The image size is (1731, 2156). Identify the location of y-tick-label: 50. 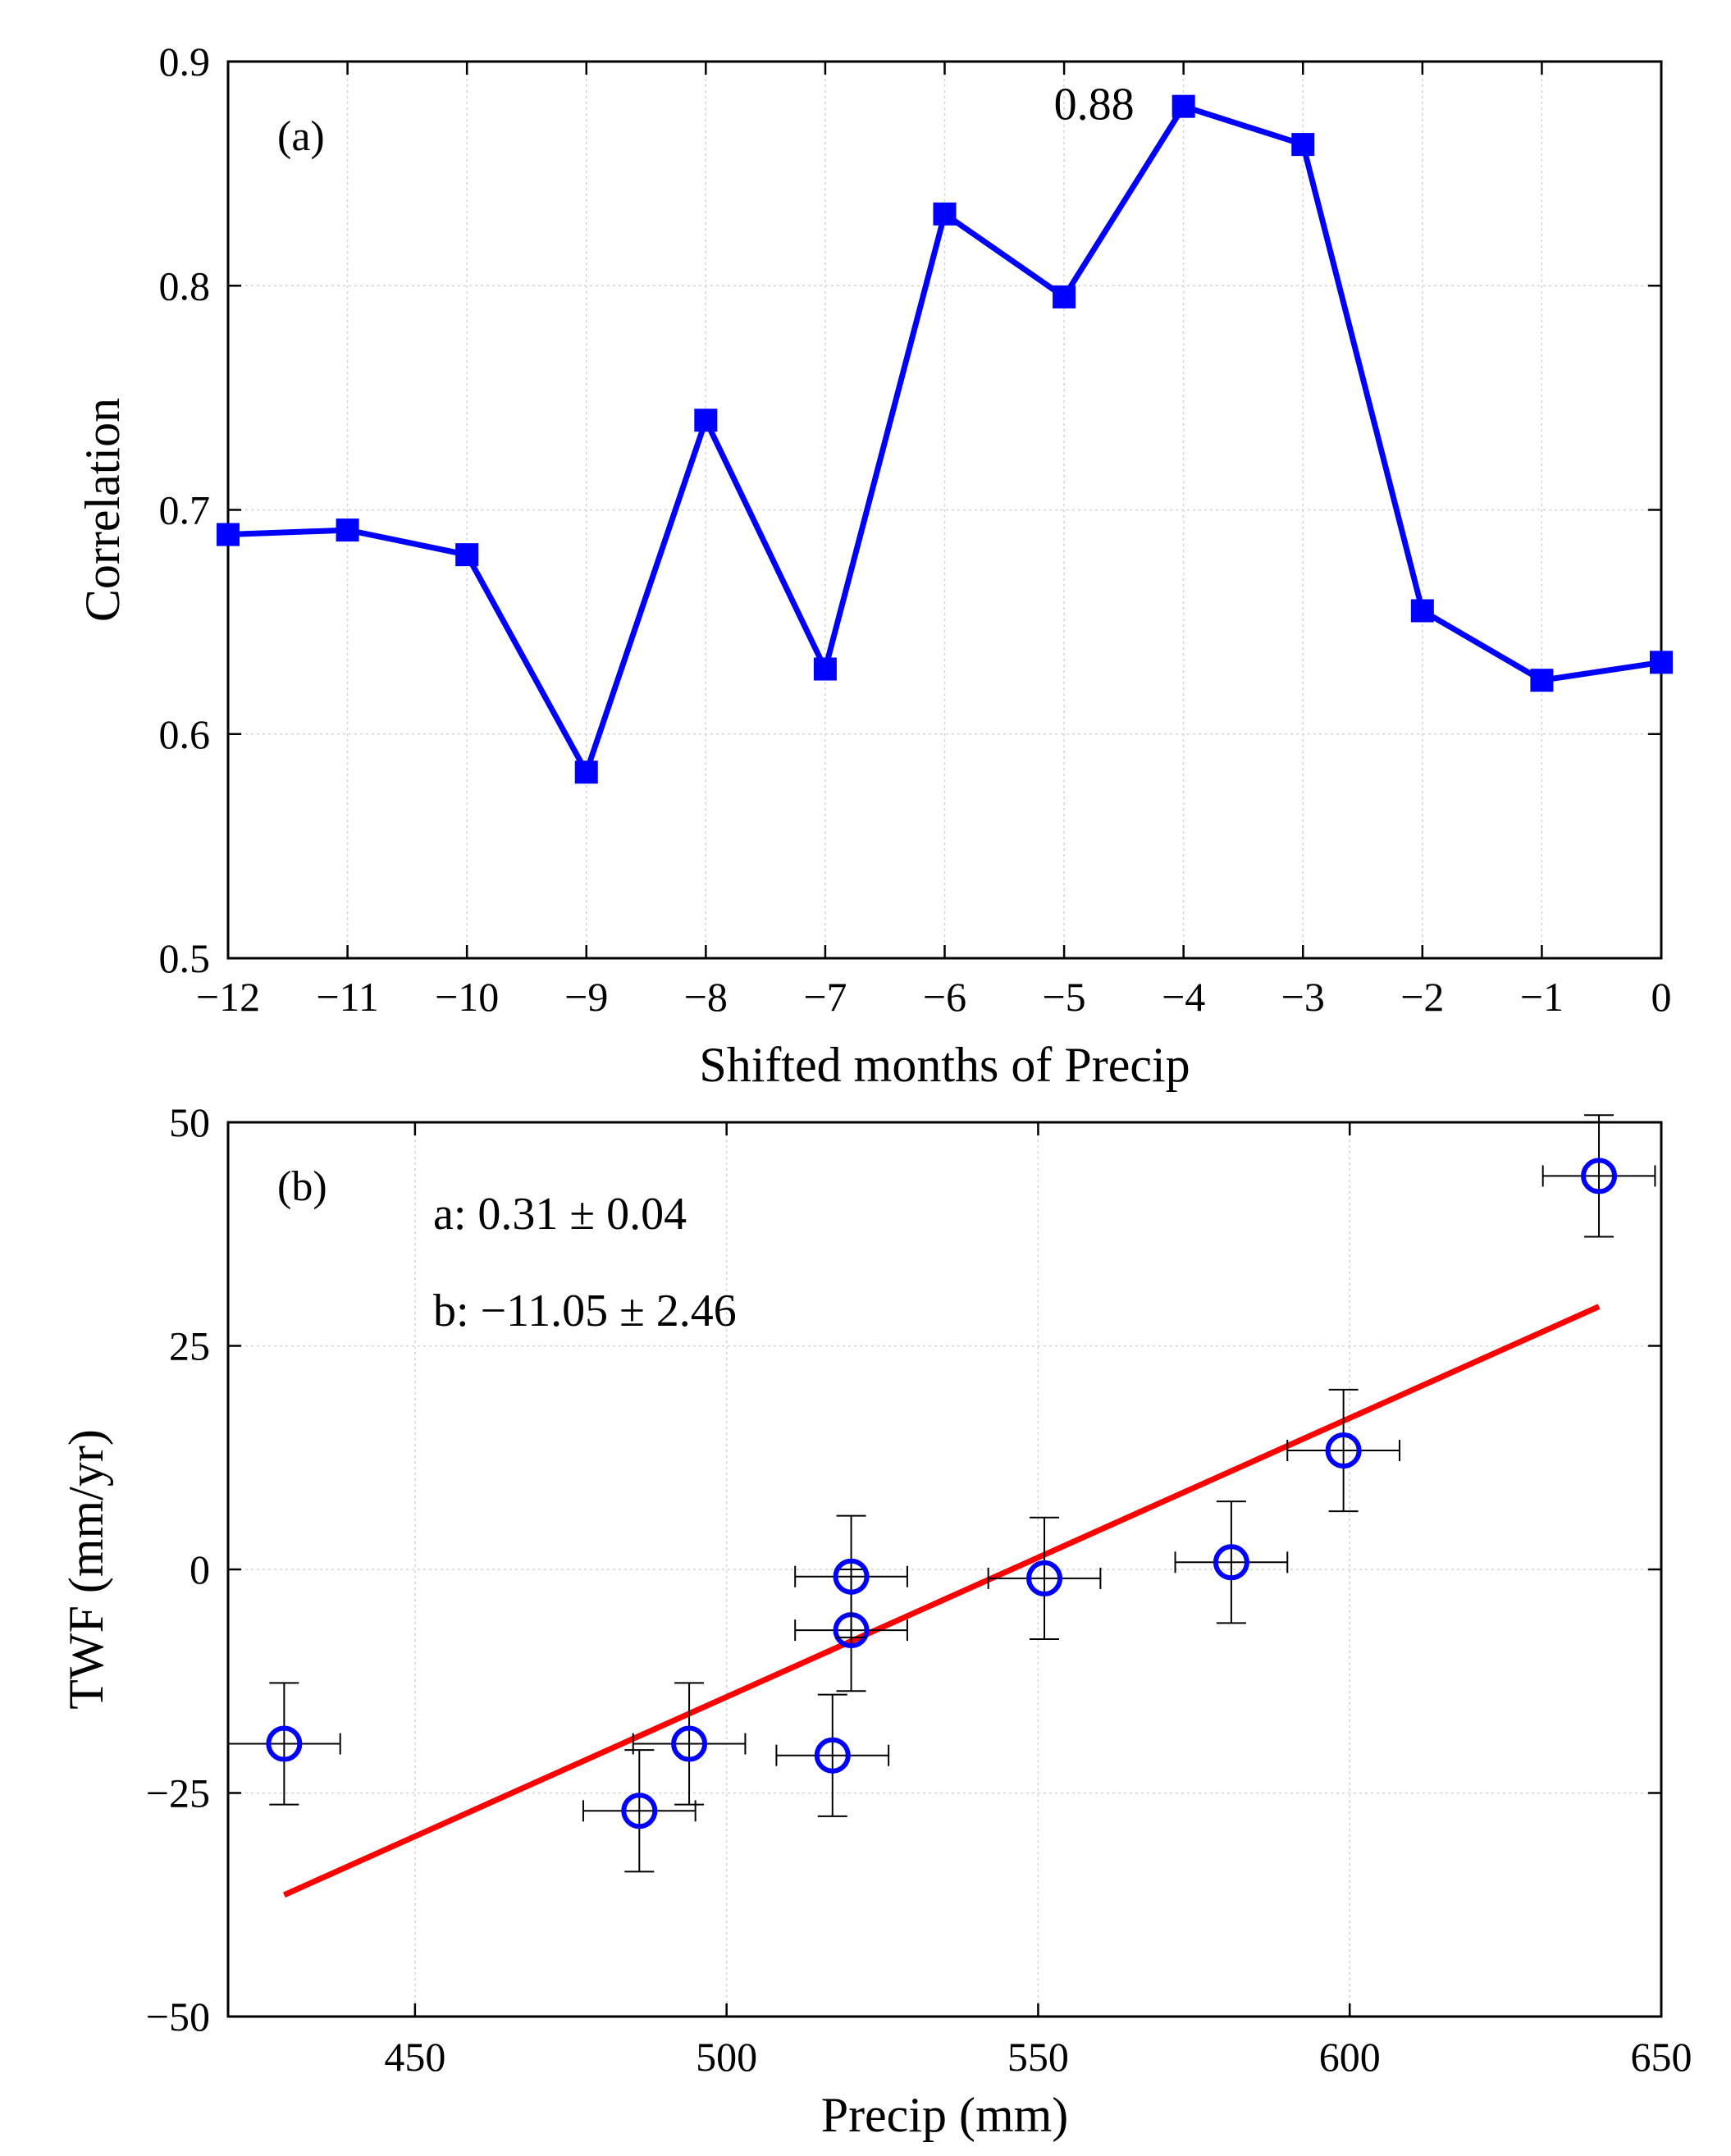
(189, 1122).